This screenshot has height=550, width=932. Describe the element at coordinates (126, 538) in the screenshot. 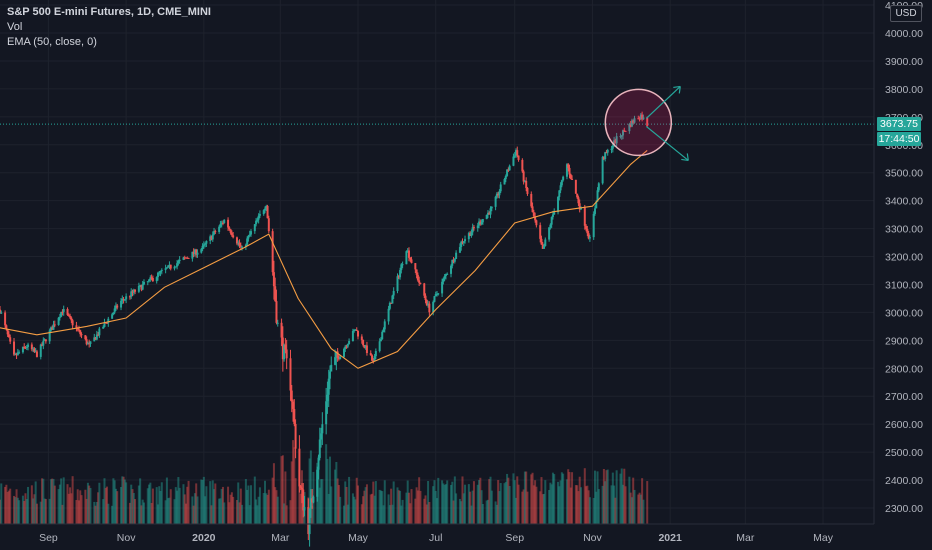

I see `time-tick-label: Nov` at that location.